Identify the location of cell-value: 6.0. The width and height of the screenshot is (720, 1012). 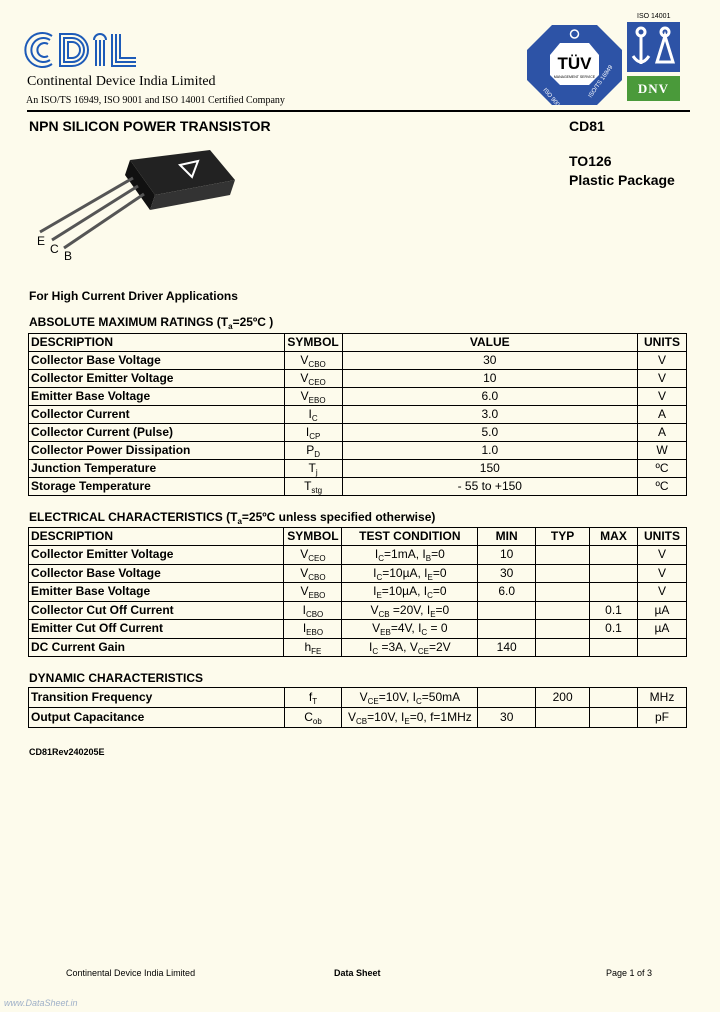
(489, 396).